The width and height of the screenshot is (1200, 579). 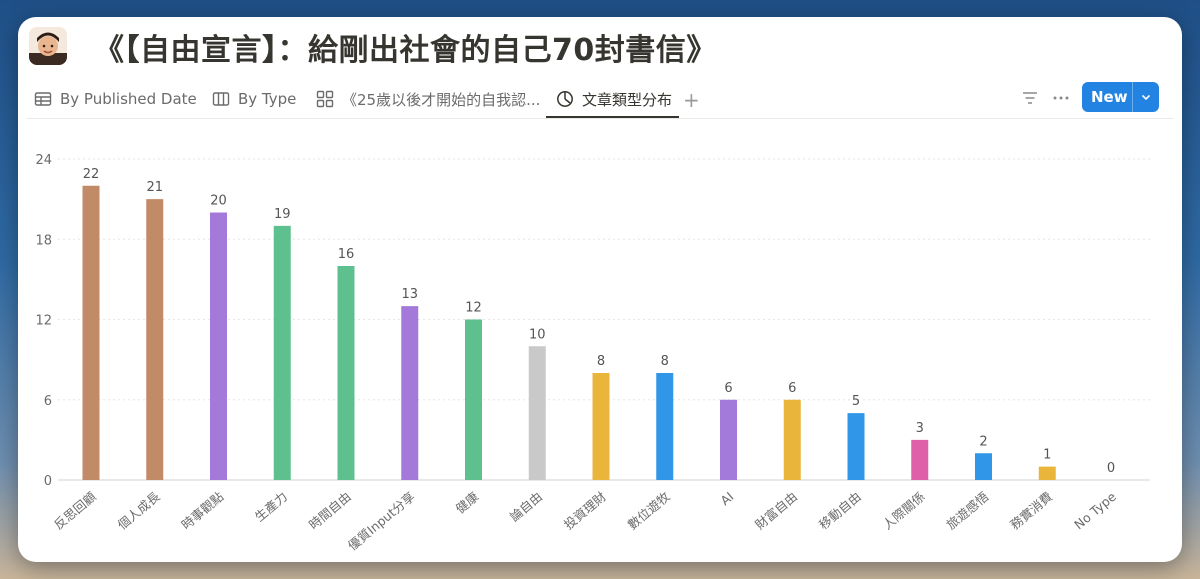 I want to click on x-tick-label: 時間自由, so click(x=330, y=511).